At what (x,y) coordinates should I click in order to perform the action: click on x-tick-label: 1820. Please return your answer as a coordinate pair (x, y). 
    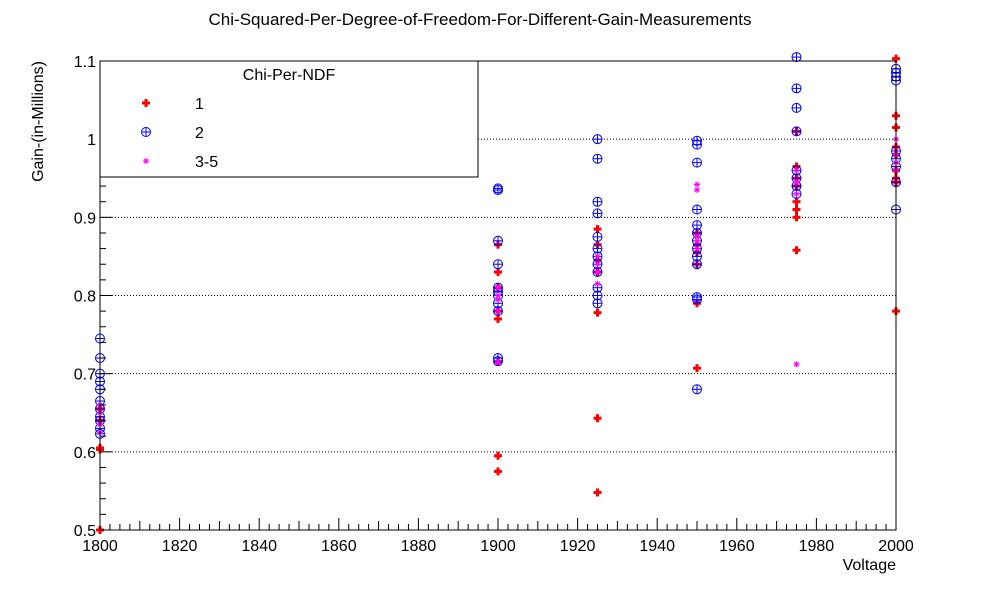
    Looking at the image, I should click on (180, 546).